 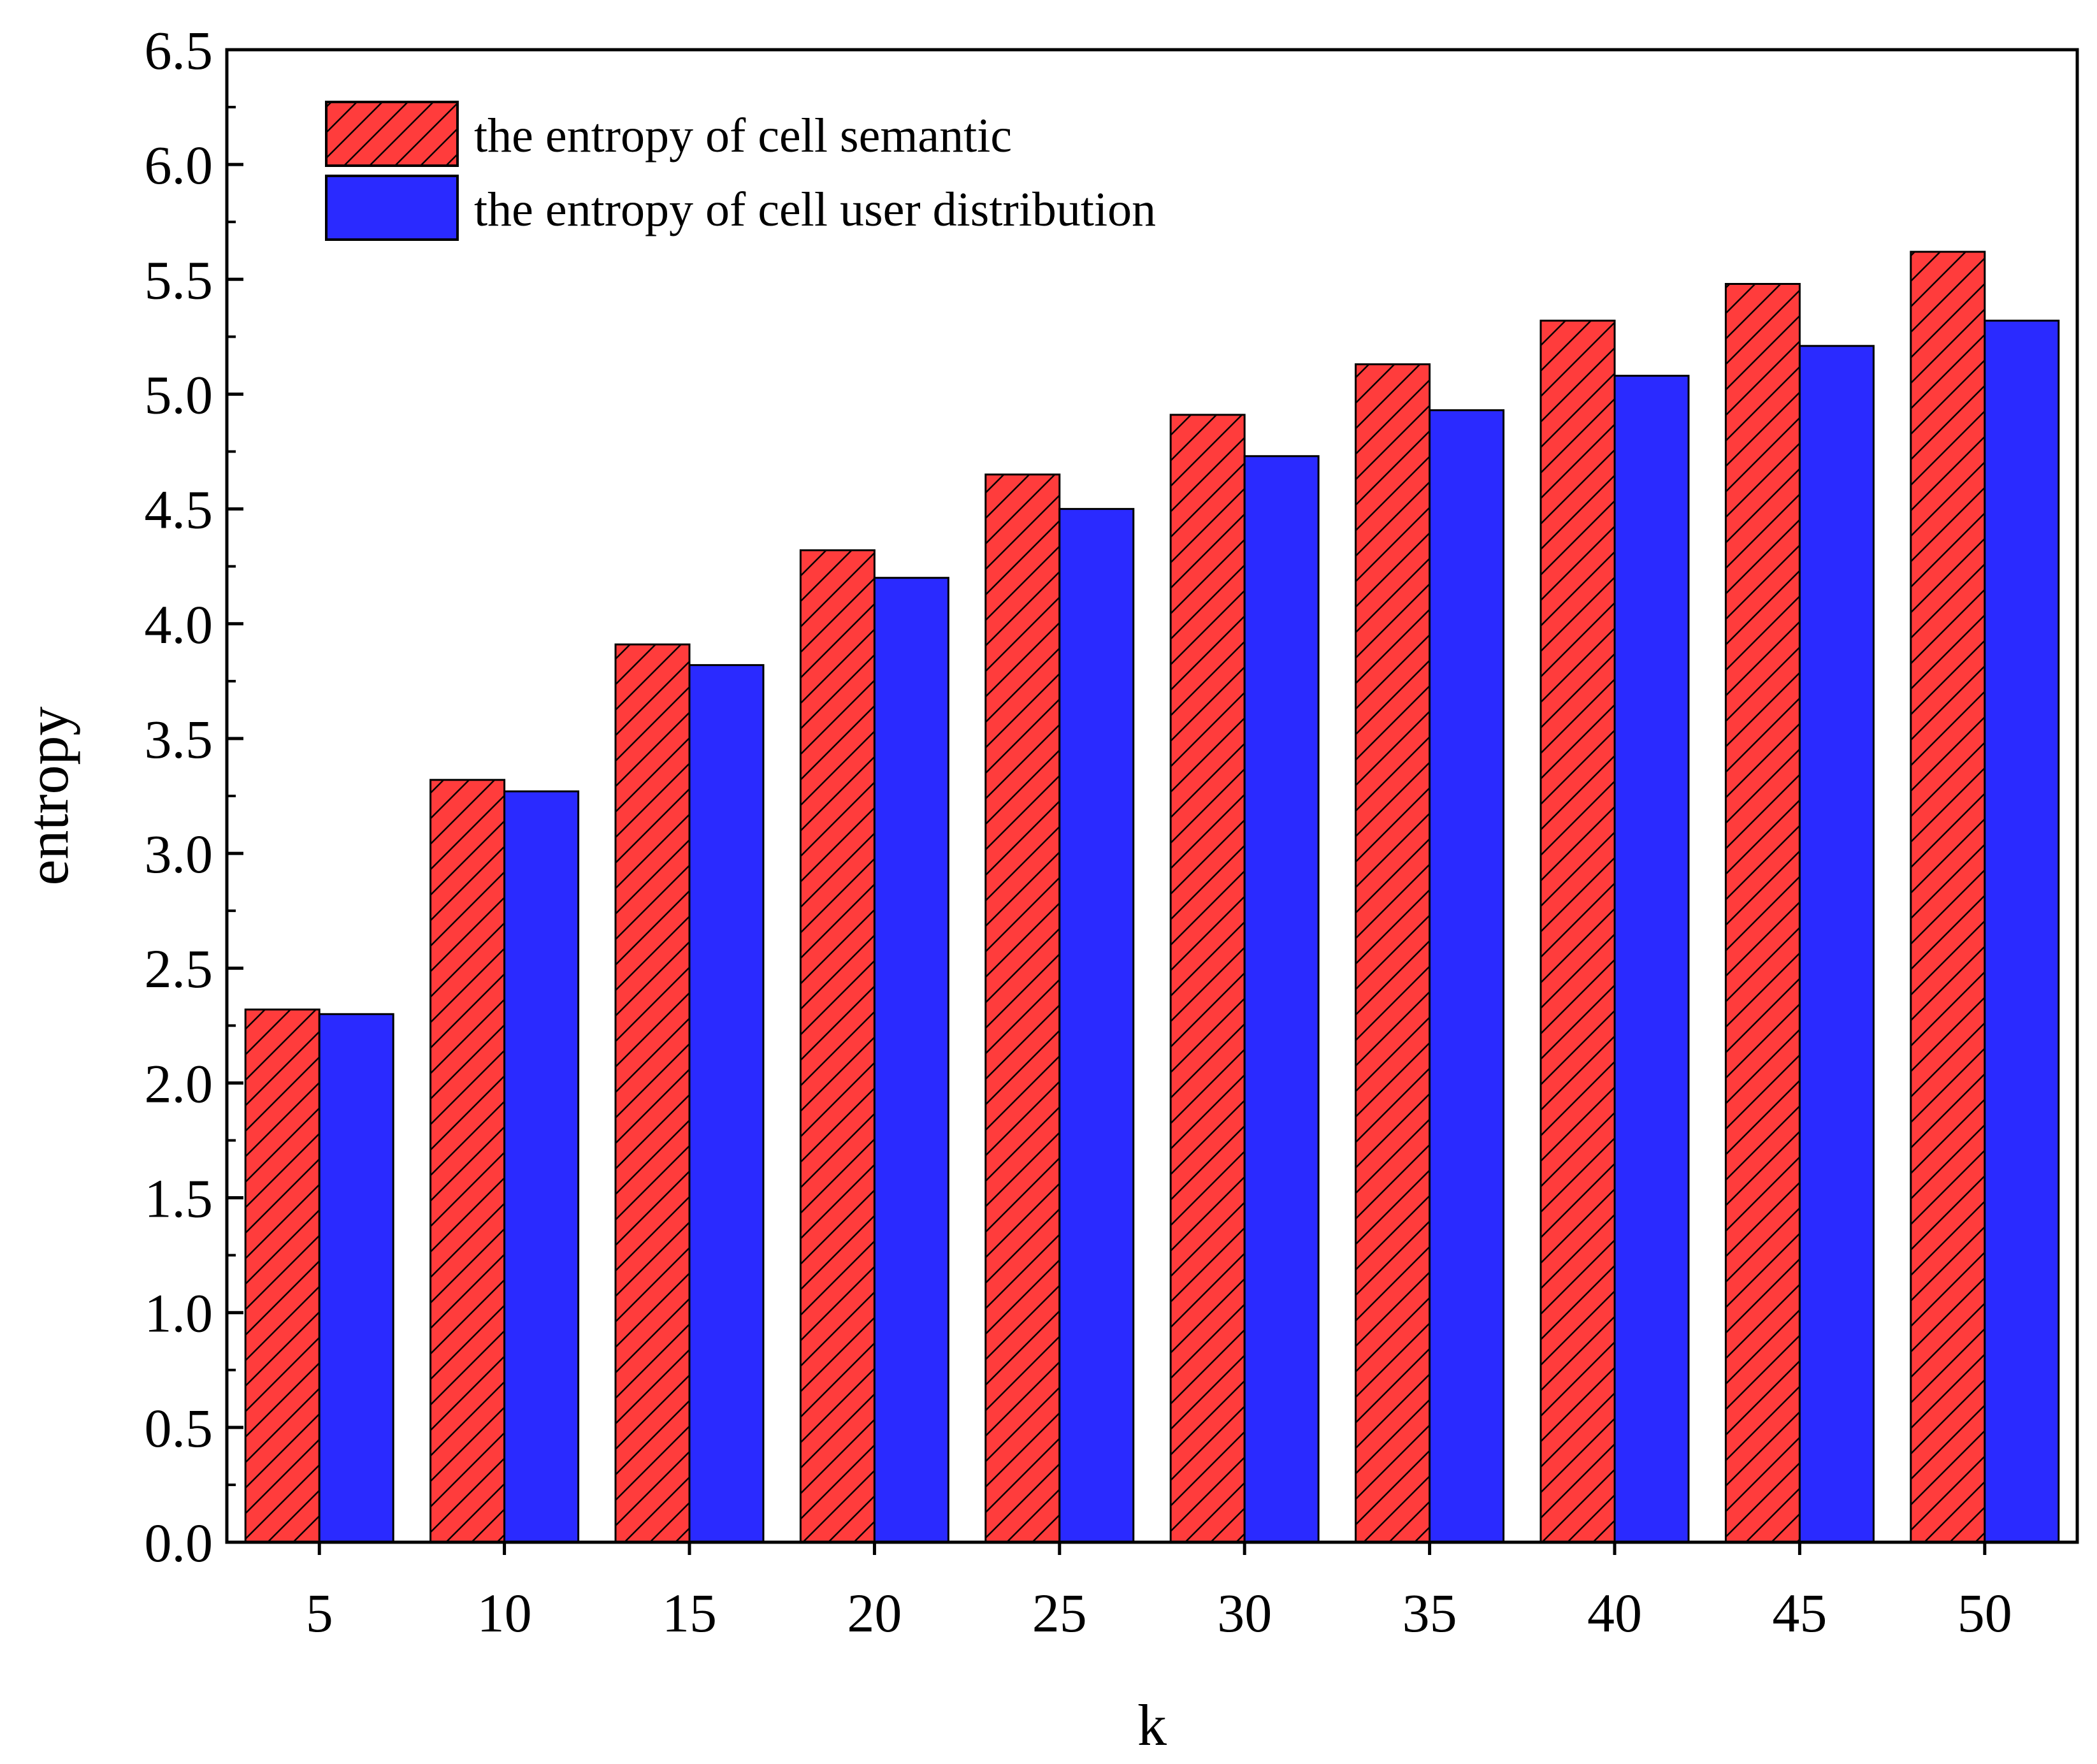 What do you see at coordinates (179, 509) in the screenshot?
I see `y-tick-label: 4.5` at bounding box center [179, 509].